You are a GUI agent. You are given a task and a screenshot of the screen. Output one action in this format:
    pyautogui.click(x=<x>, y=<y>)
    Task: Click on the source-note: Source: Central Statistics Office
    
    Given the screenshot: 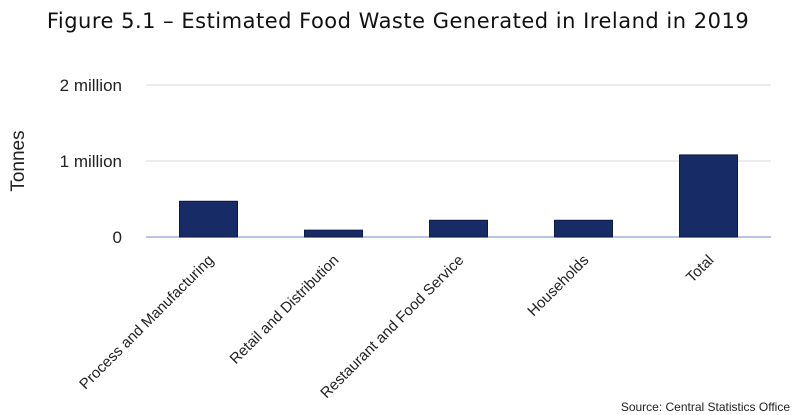 What is the action you would take?
    pyautogui.click(x=706, y=407)
    